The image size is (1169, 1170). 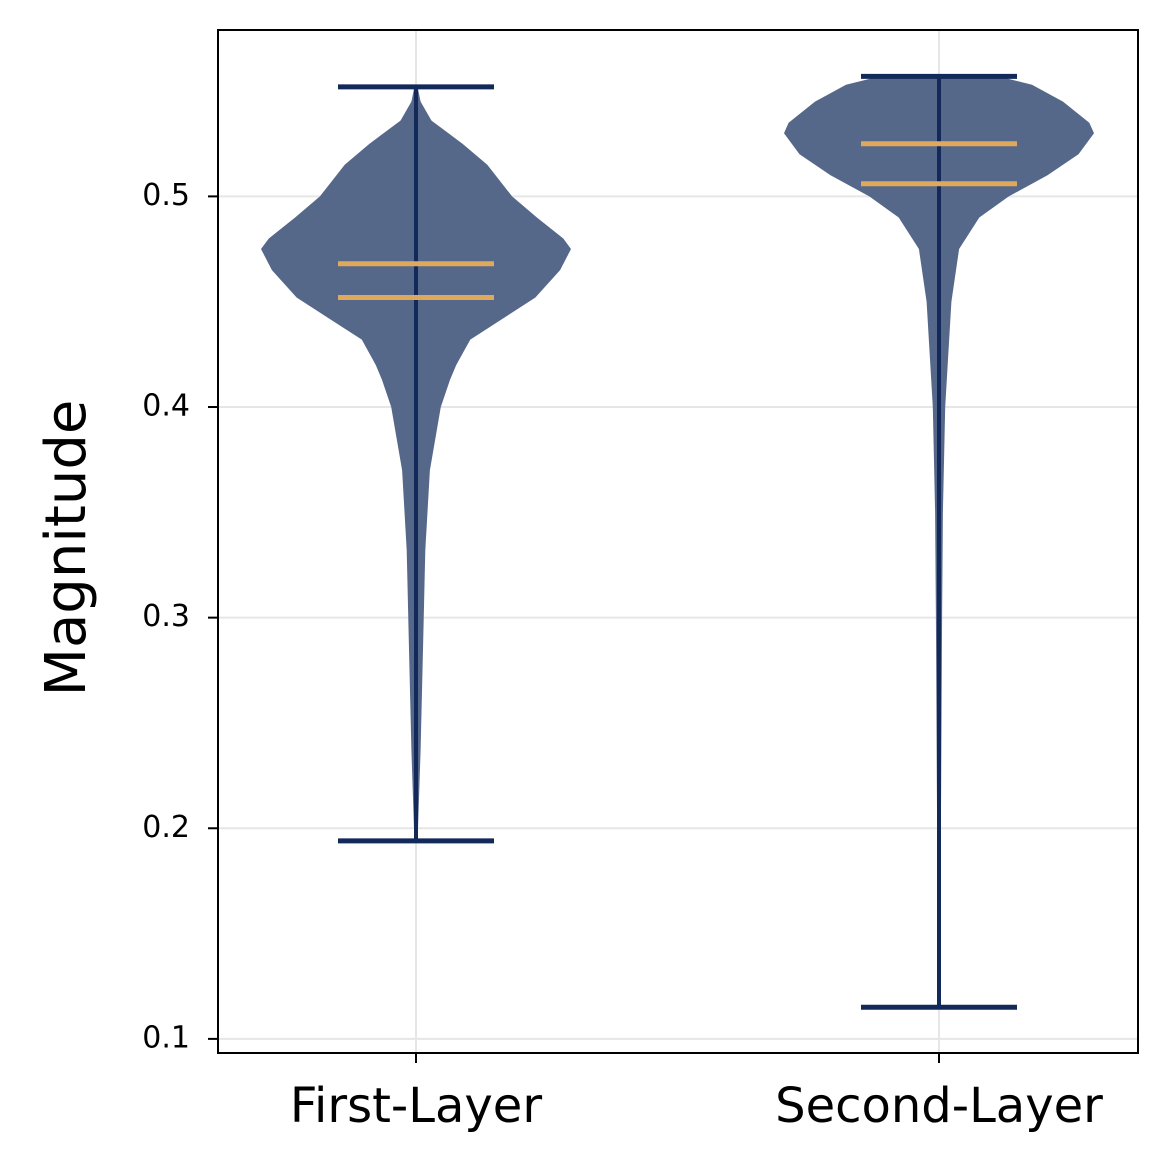 What do you see at coordinates (166, 1037) in the screenshot?
I see `y-tick-label: 0.1` at bounding box center [166, 1037].